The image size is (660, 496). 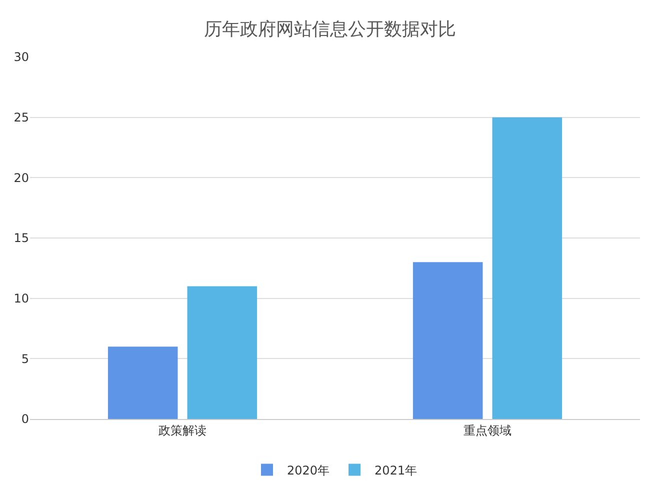 I want to click on y-tick-label: 10, so click(x=21, y=299).